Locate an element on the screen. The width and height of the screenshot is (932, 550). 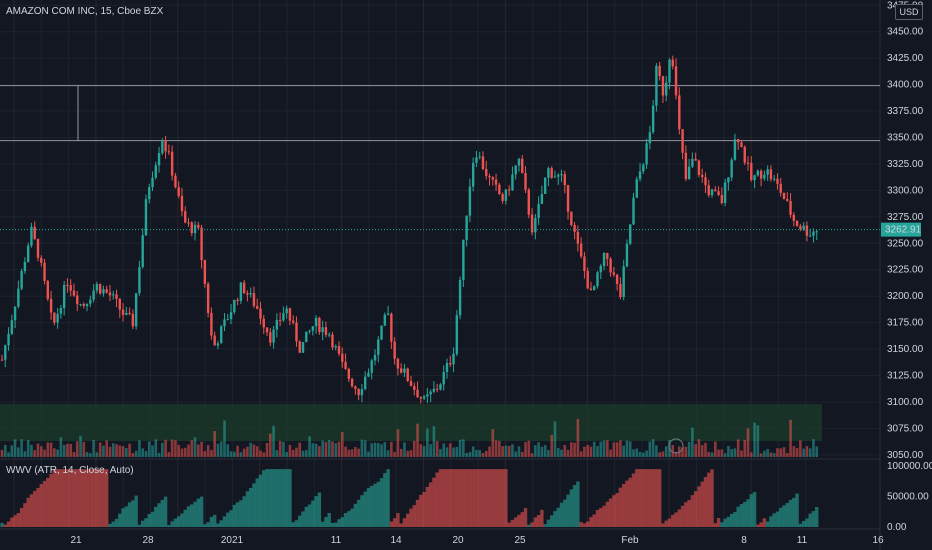
price-tick-label: 3275.00 is located at coordinates (905, 217).